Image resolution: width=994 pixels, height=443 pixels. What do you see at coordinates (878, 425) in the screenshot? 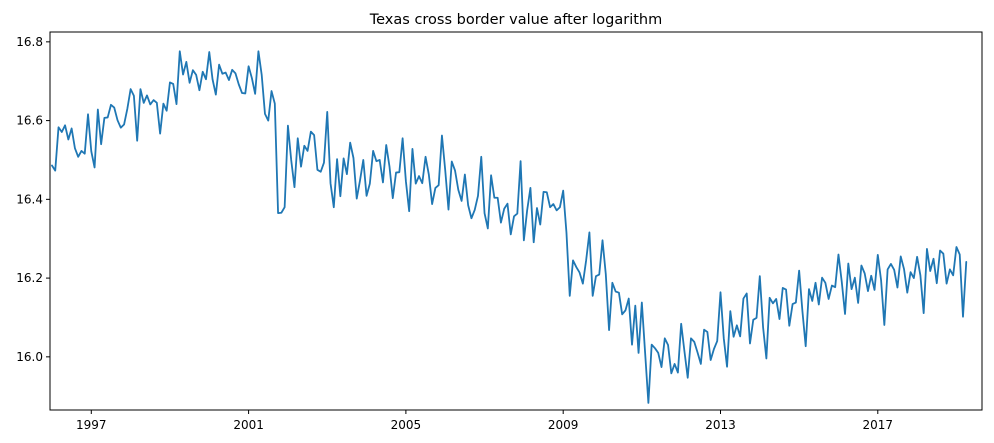
I see `x-tick-label: 2017` at bounding box center [878, 425].